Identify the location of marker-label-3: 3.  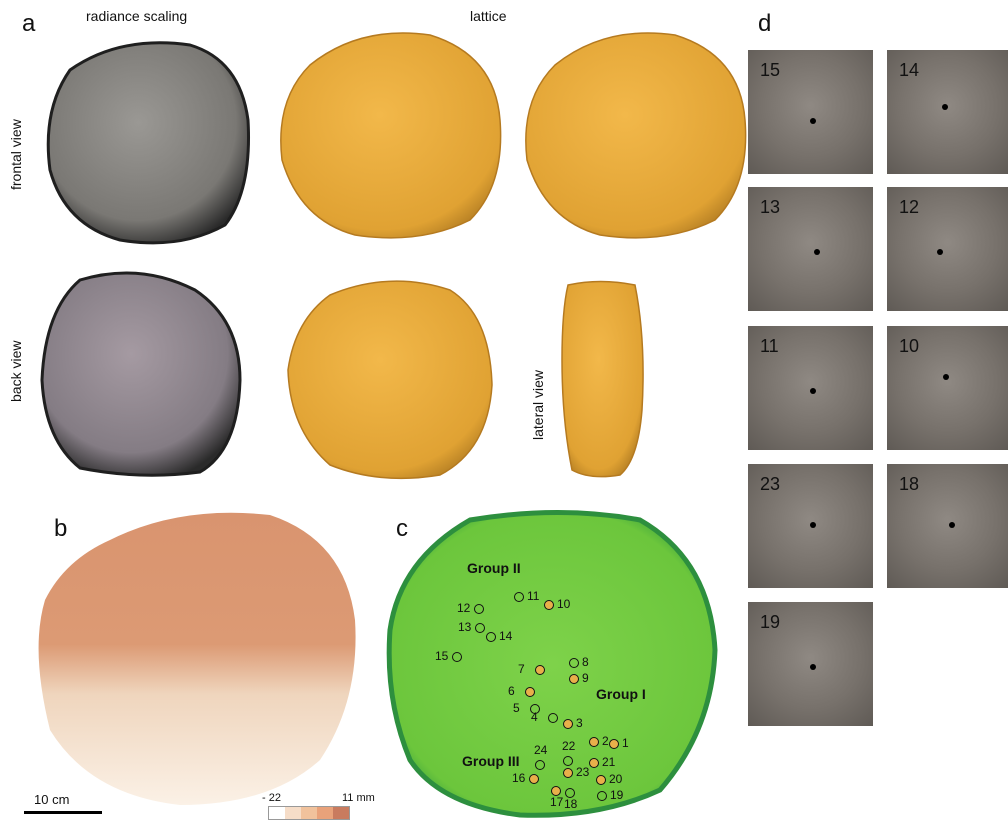
(579, 723).